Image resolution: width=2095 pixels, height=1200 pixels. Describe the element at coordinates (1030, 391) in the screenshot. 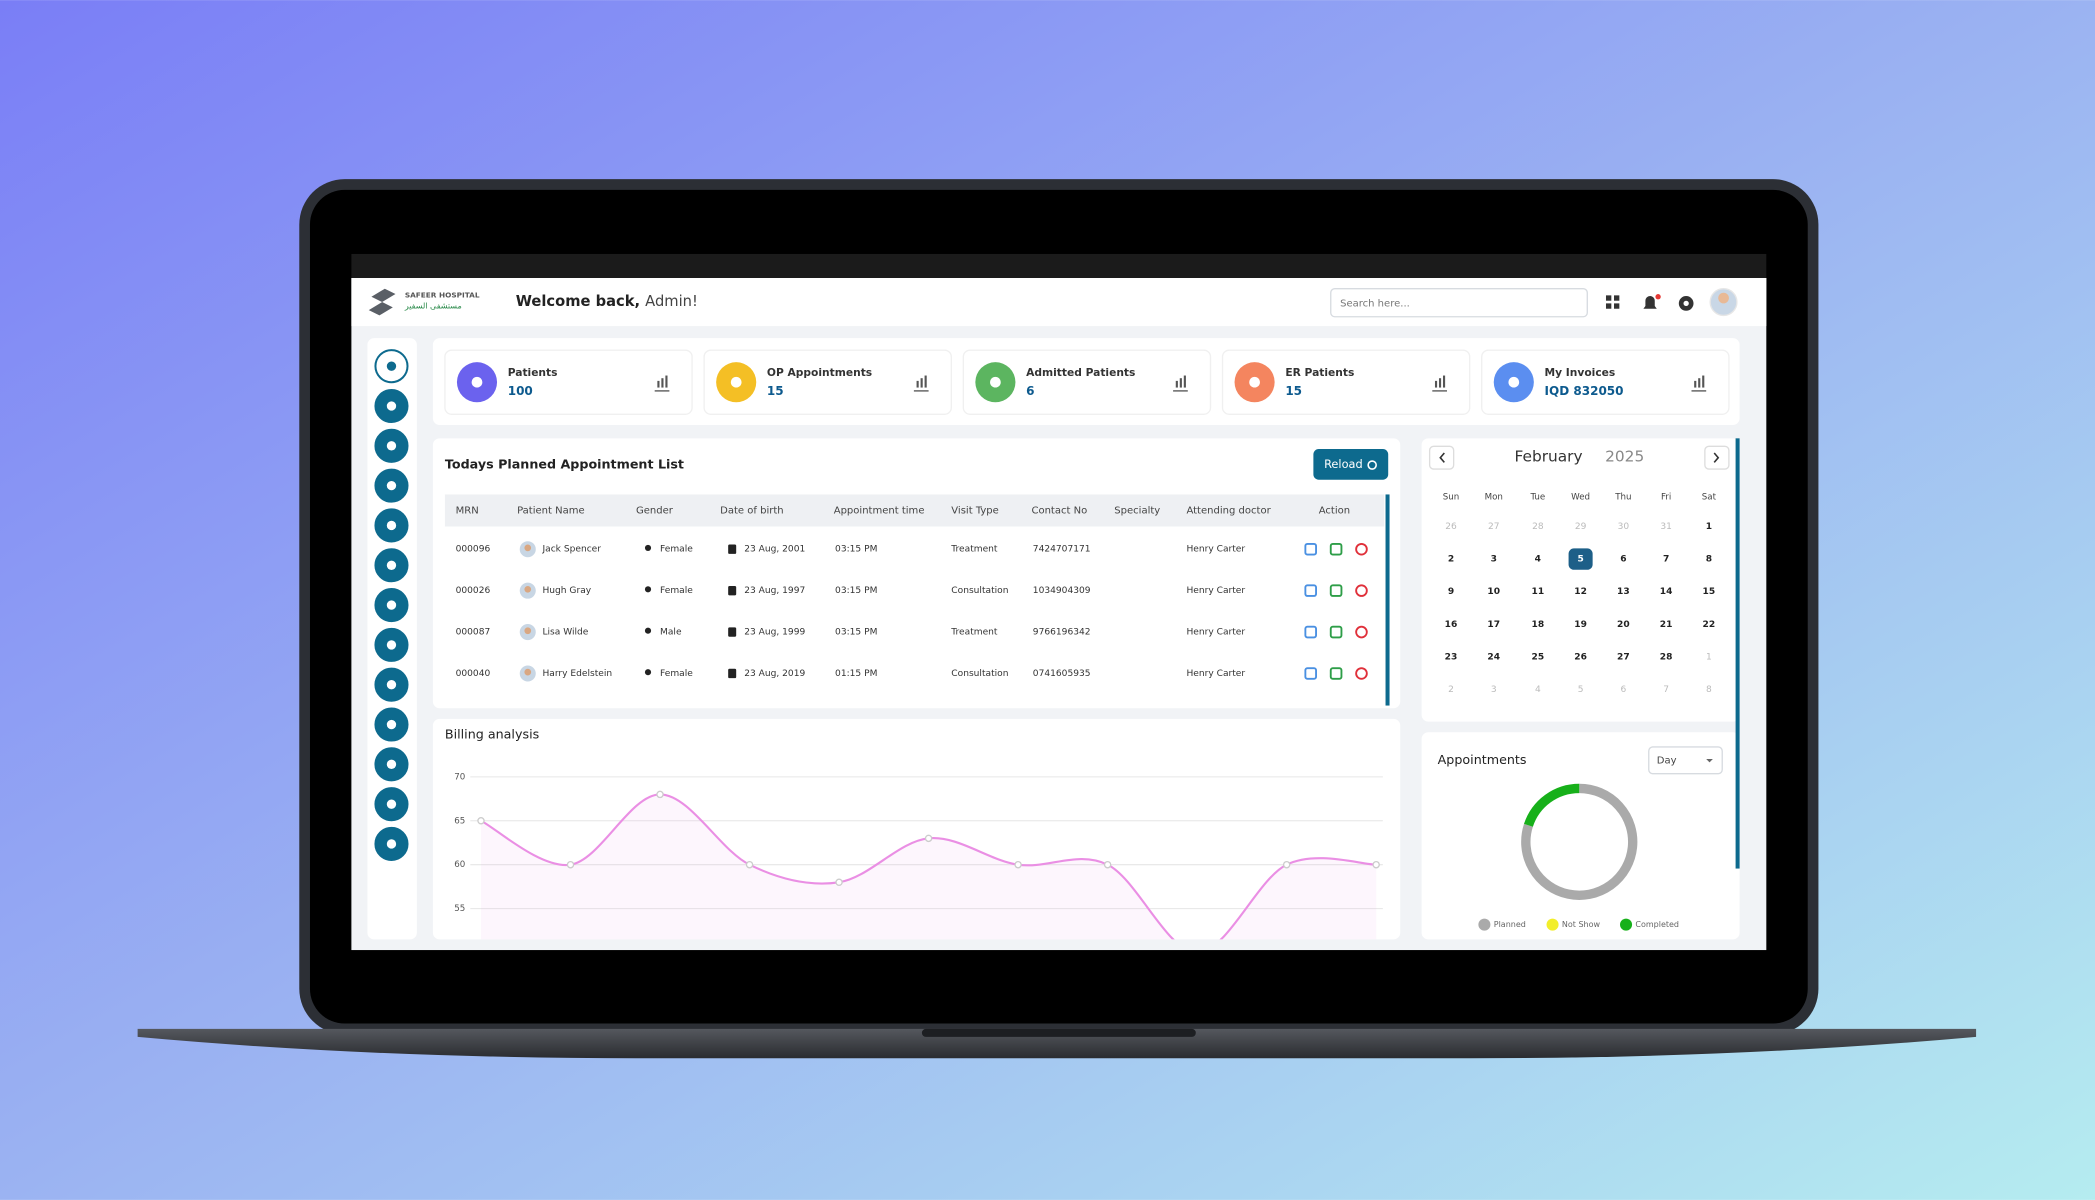

I see `stat-value: 6` at that location.